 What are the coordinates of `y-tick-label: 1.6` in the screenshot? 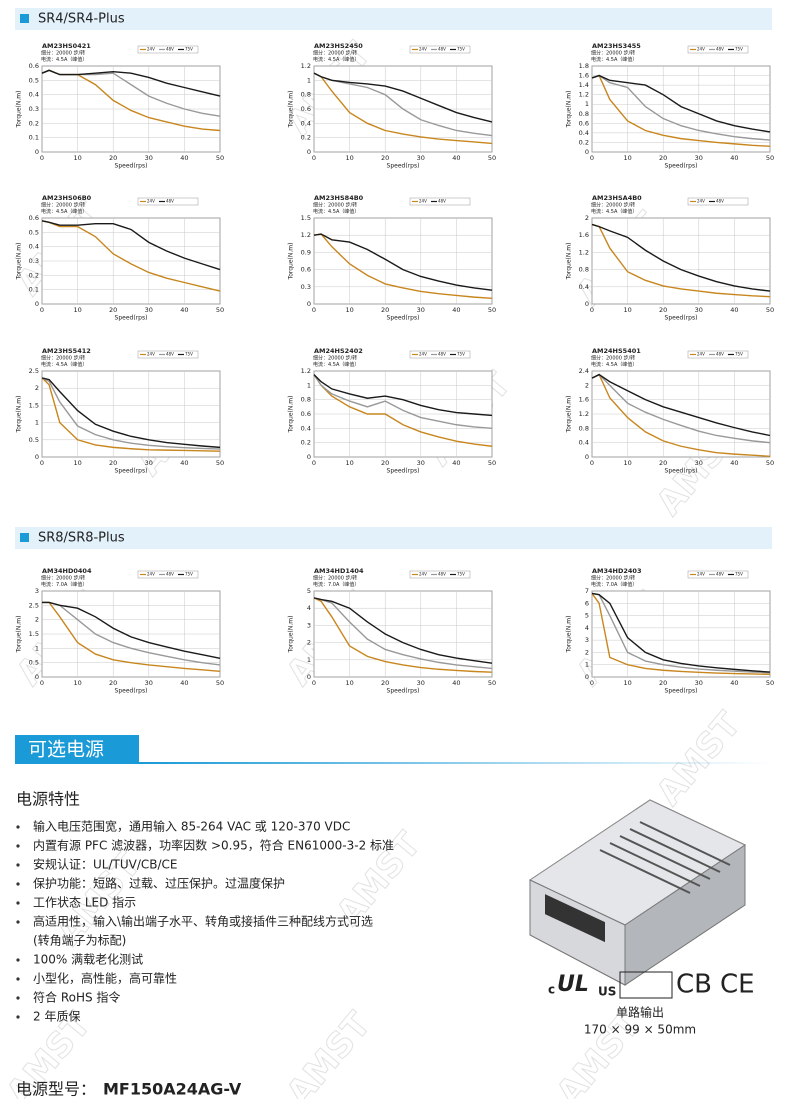 It's located at (584, 400).